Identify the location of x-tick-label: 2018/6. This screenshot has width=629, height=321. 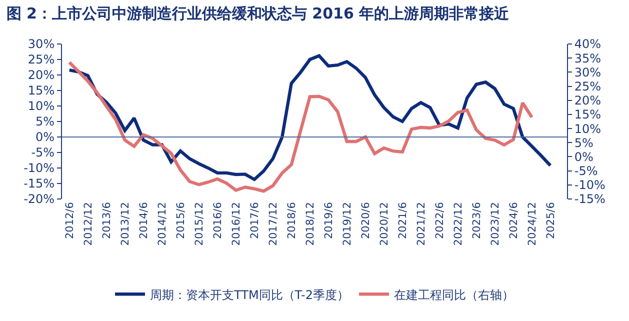
(292, 221).